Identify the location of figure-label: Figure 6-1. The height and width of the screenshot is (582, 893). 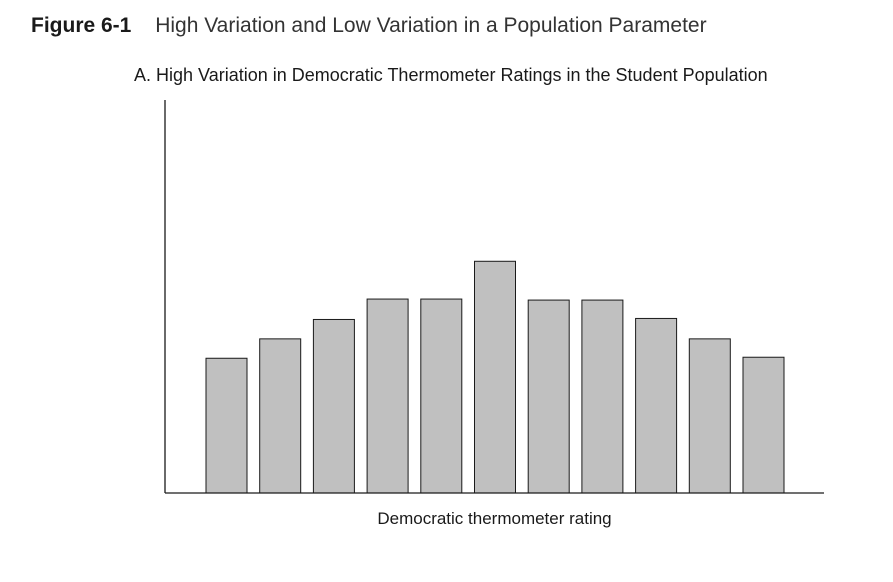
(81, 25).